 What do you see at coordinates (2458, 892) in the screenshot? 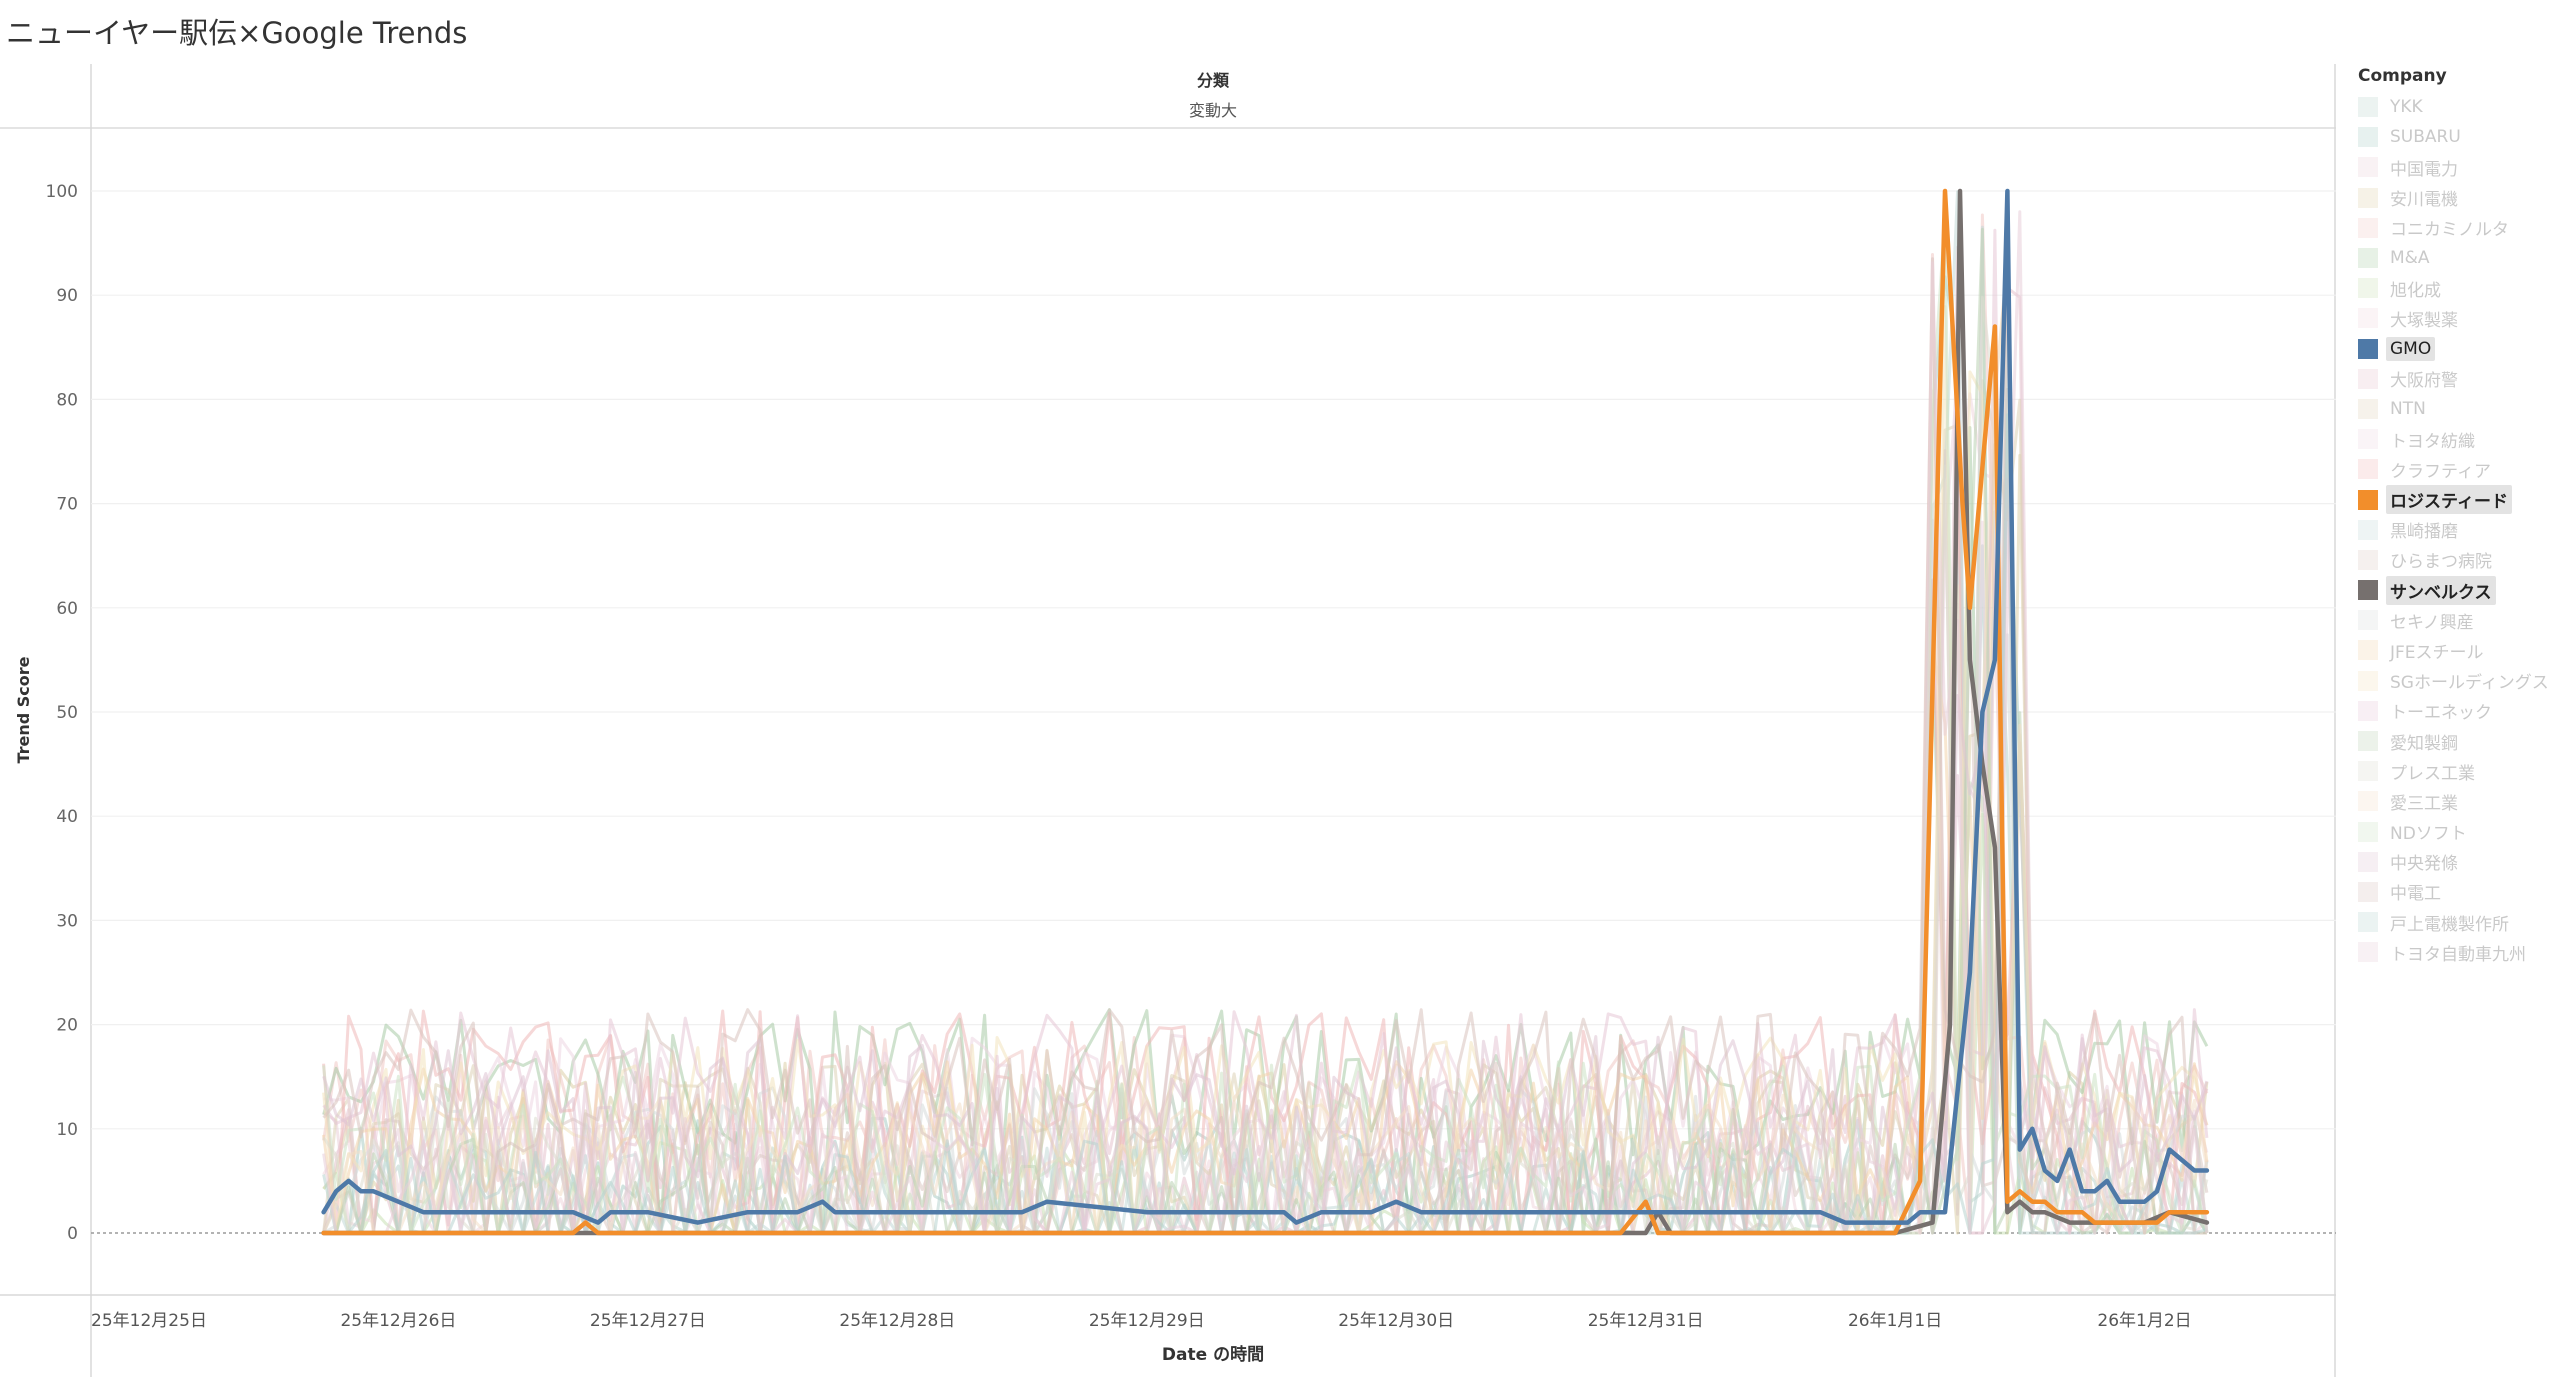
I see `legend-item: 中電工` at bounding box center [2458, 892].